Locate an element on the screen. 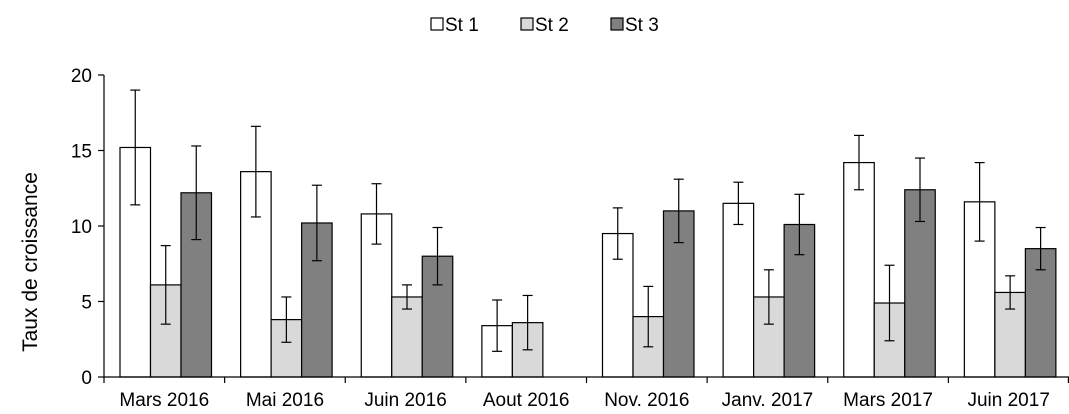 The image size is (1069, 414). y-tick-label-1: 5 is located at coordinates (86, 303).